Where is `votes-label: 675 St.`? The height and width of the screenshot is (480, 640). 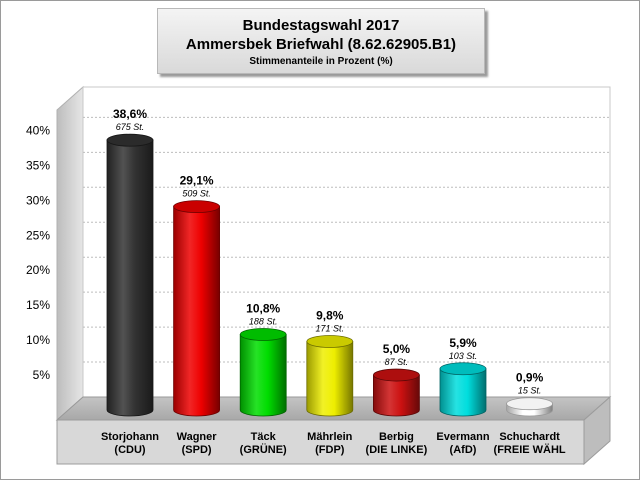 votes-label: 675 St. is located at coordinates (130, 127).